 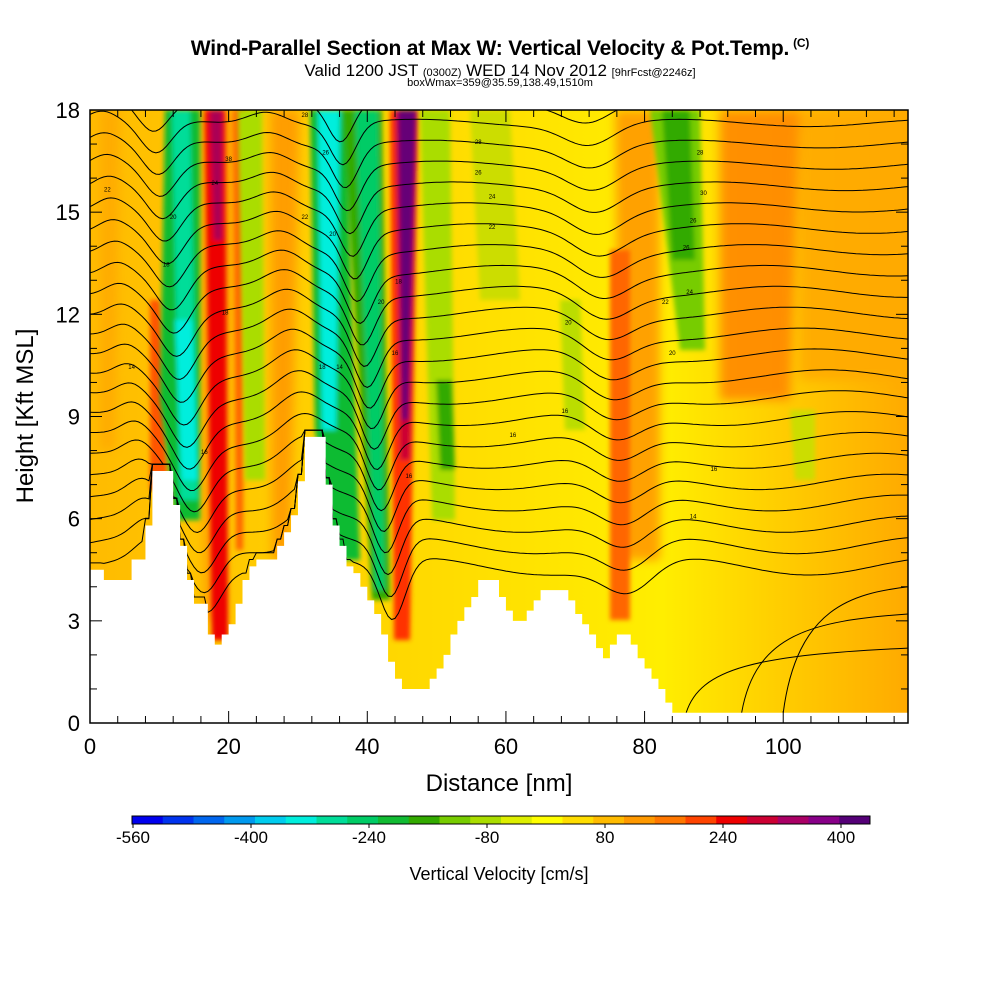 What do you see at coordinates (367, 746) in the screenshot?
I see `x-tick-label: 40` at bounding box center [367, 746].